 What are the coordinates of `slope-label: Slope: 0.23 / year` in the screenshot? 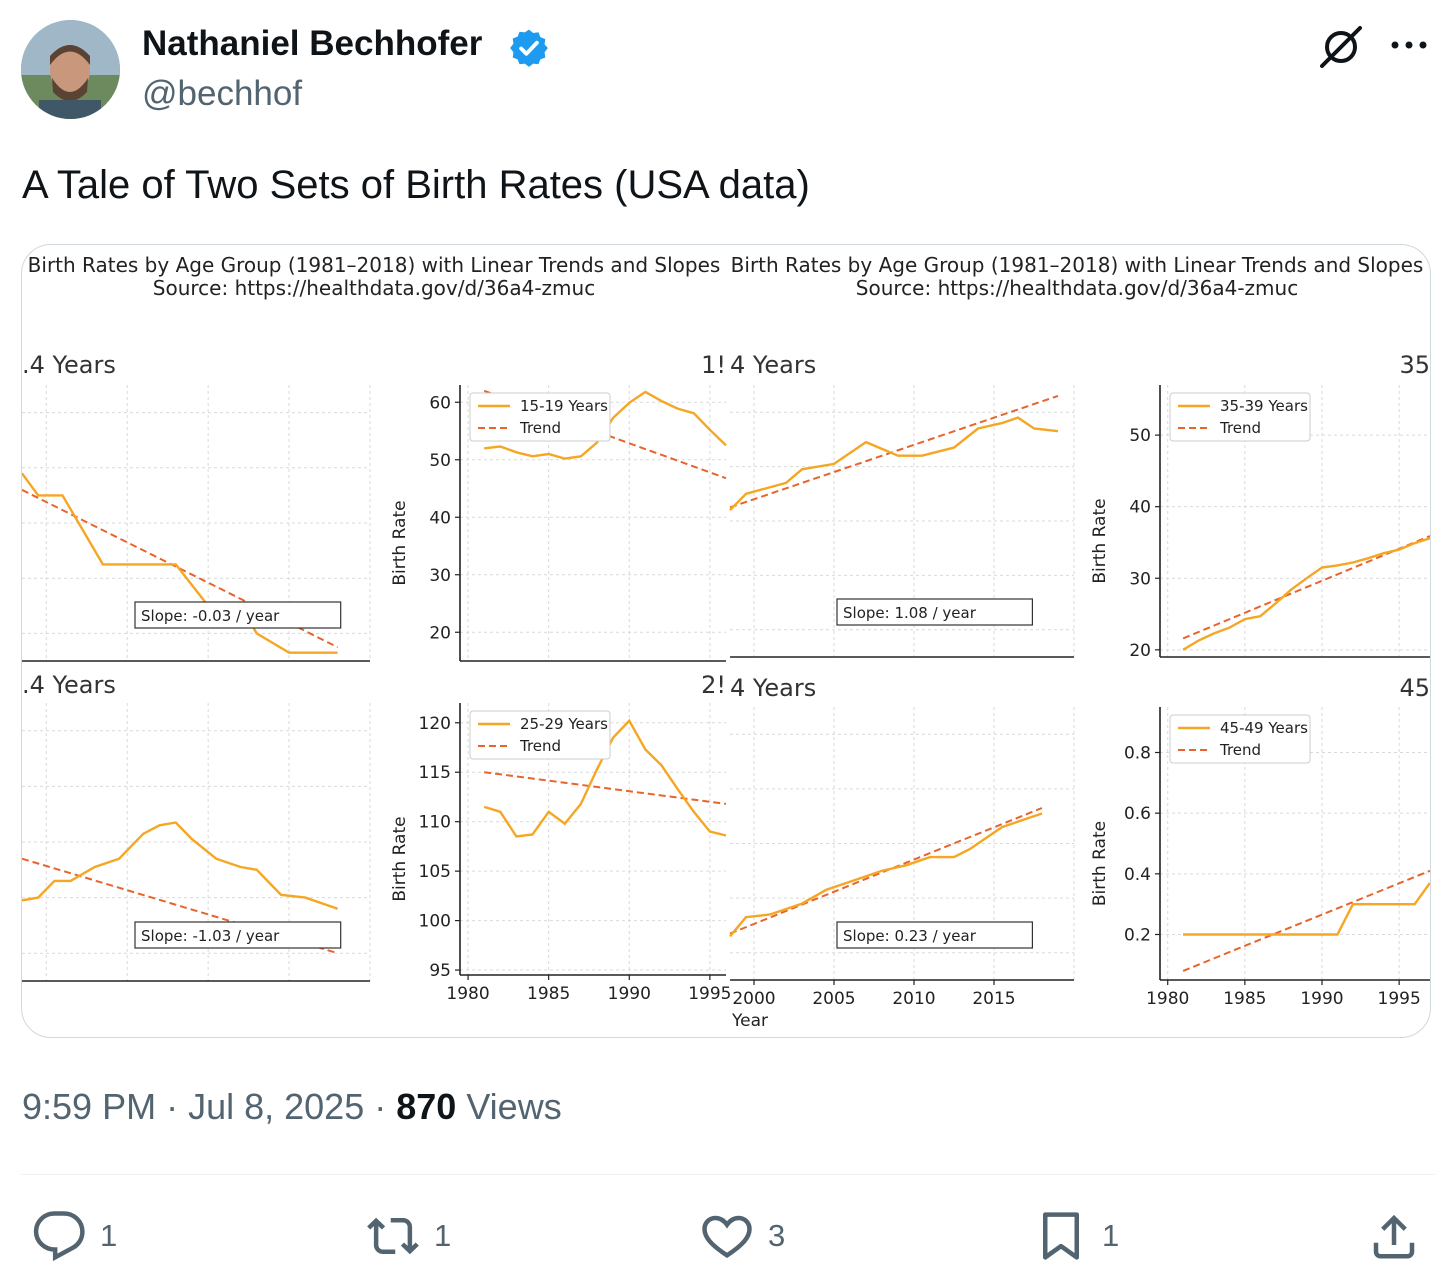 It's located at (910, 936).